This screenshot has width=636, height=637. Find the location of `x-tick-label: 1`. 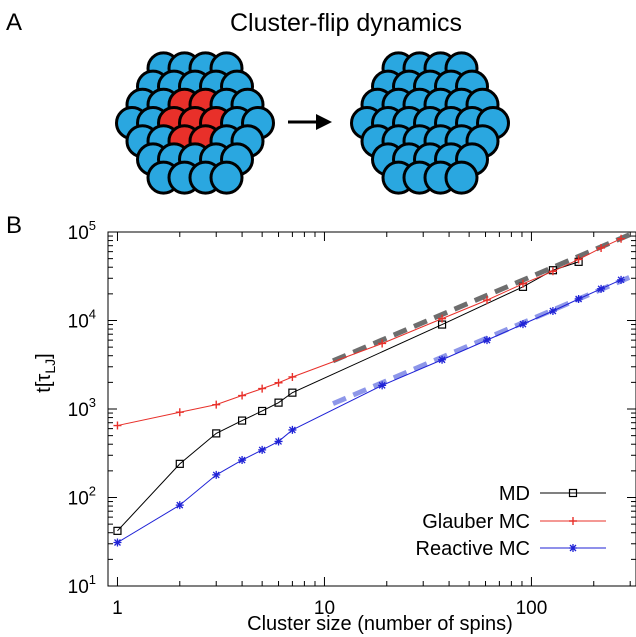

x-tick-label: 1 is located at coordinates (117, 608).